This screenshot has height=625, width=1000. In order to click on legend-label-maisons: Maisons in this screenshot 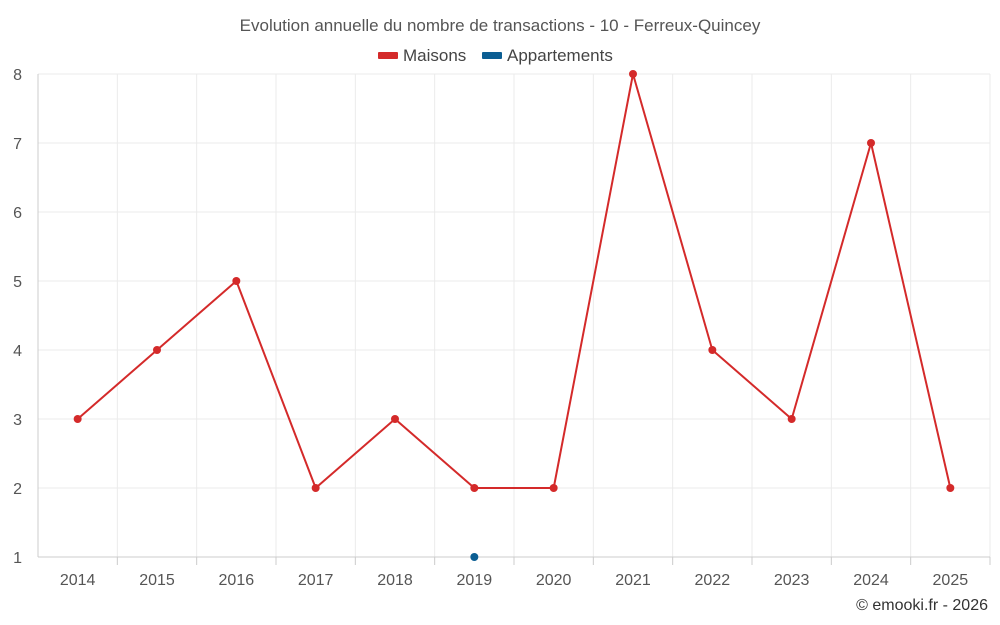, I will do `click(434, 55)`.